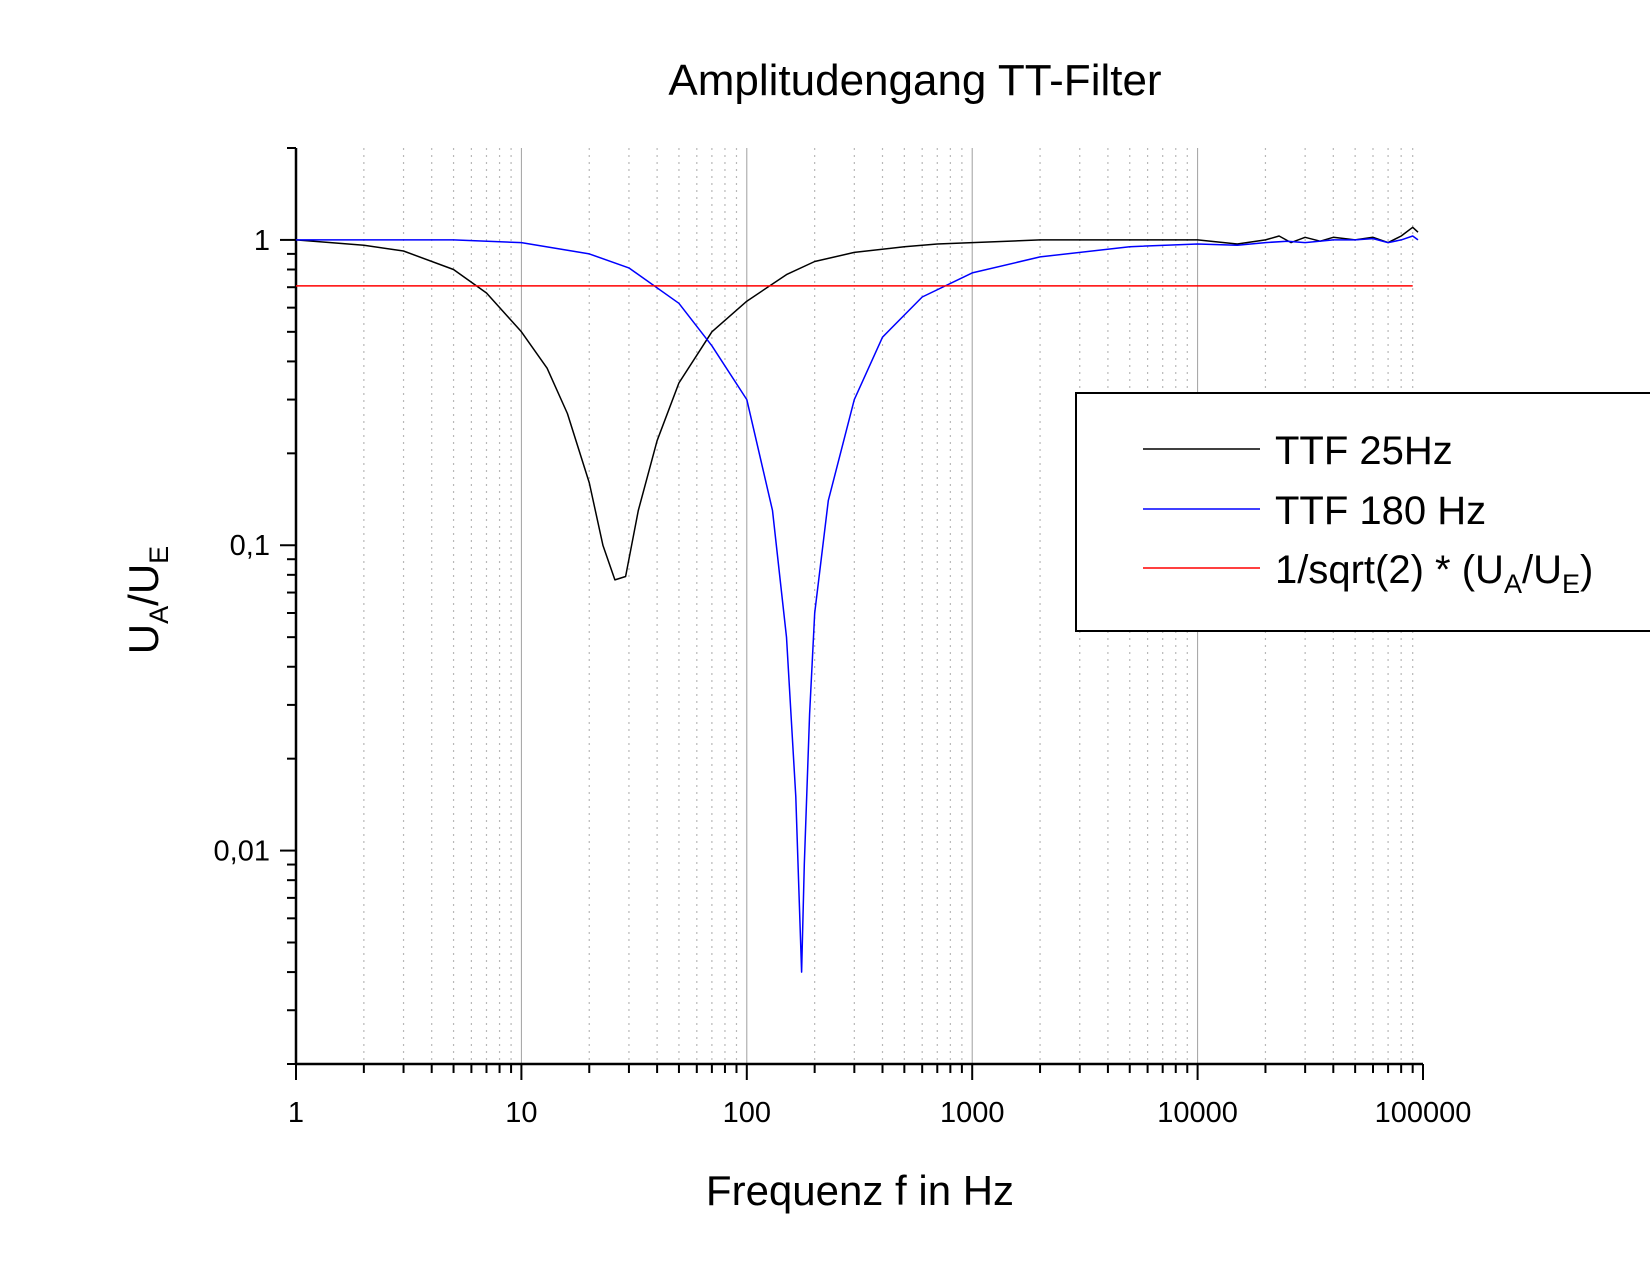  Describe the element at coordinates (242, 852) in the screenshot. I see `y-tick-label: 0,01` at that location.